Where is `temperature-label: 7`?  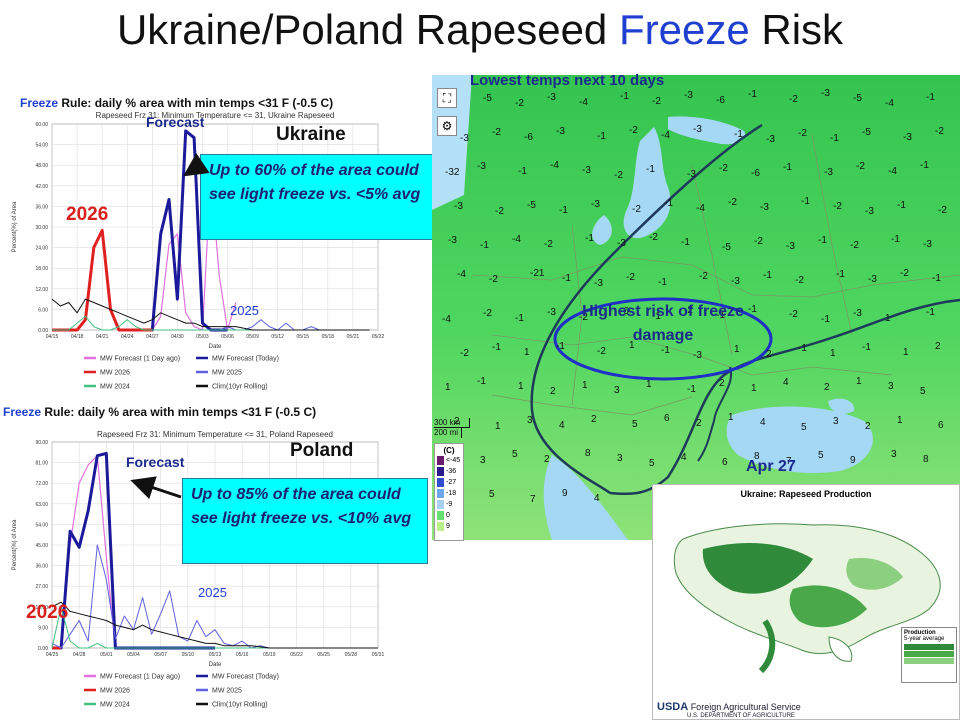
temperature-label: 7 is located at coordinates (533, 499).